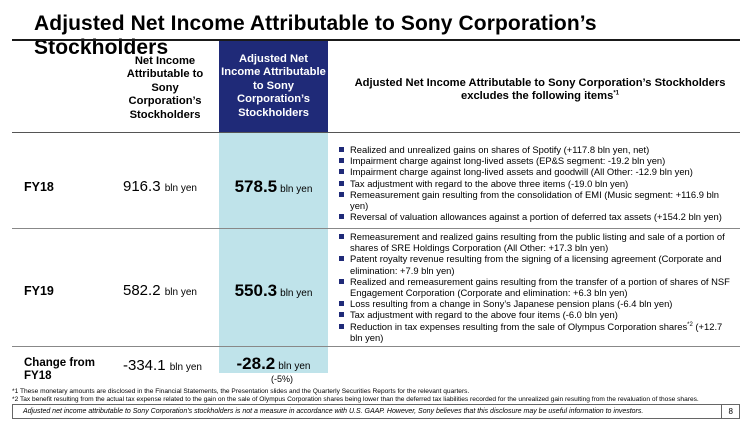 The height and width of the screenshot is (426, 750). I want to click on header-adjusted-line: Stockholders, so click(273, 112).